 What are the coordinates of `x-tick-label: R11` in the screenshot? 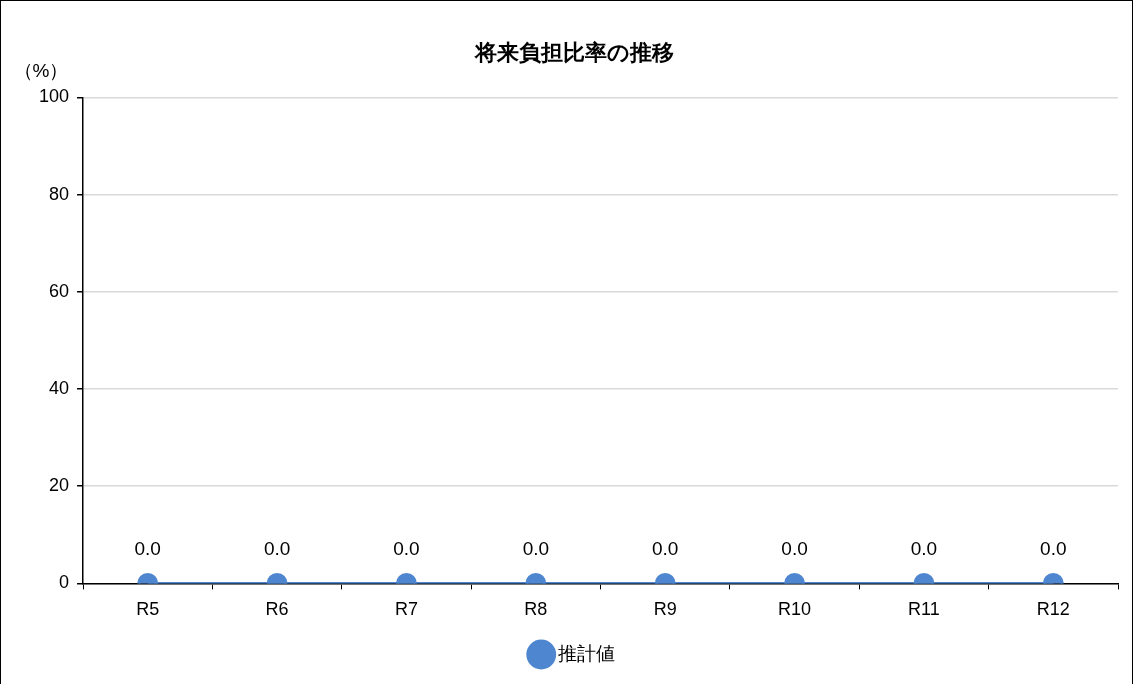 It's located at (924, 609).